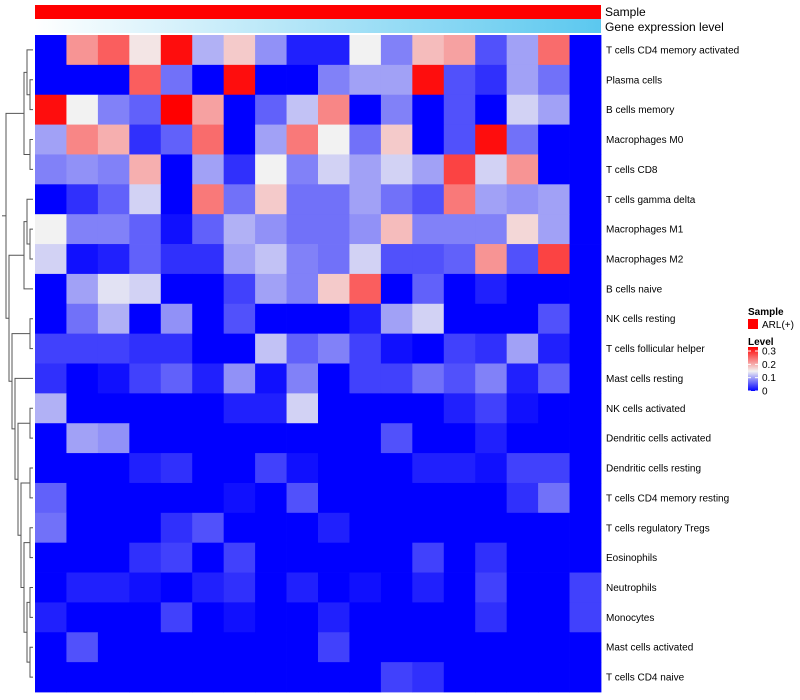 The height and width of the screenshot is (700, 800). Describe the element at coordinates (769, 352) in the screenshot. I see `legend-tick-label: 0.3` at that location.